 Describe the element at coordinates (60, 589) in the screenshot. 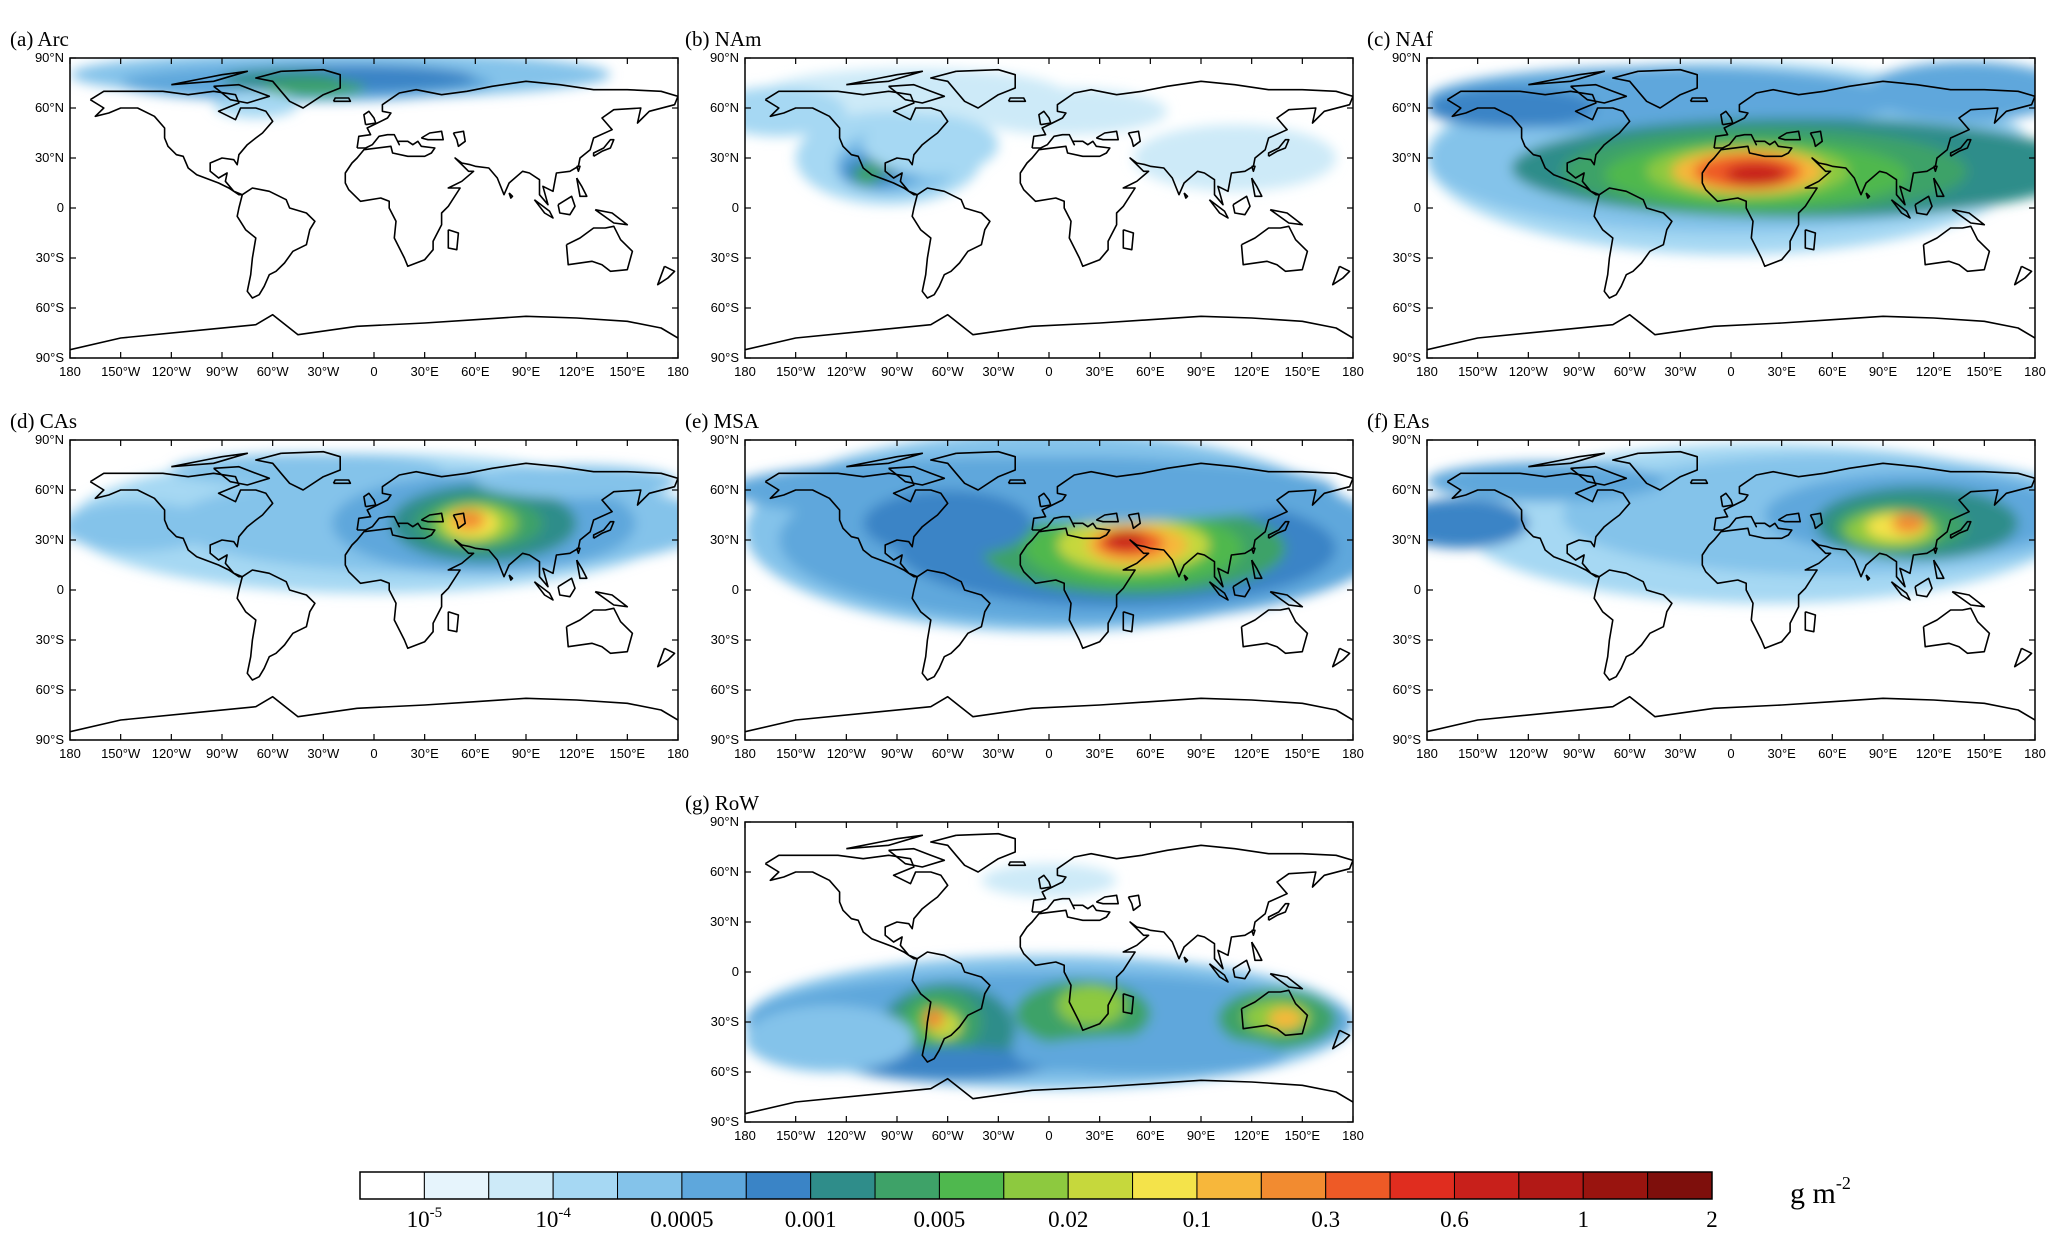

I see `lat-tick-label: 0` at that location.